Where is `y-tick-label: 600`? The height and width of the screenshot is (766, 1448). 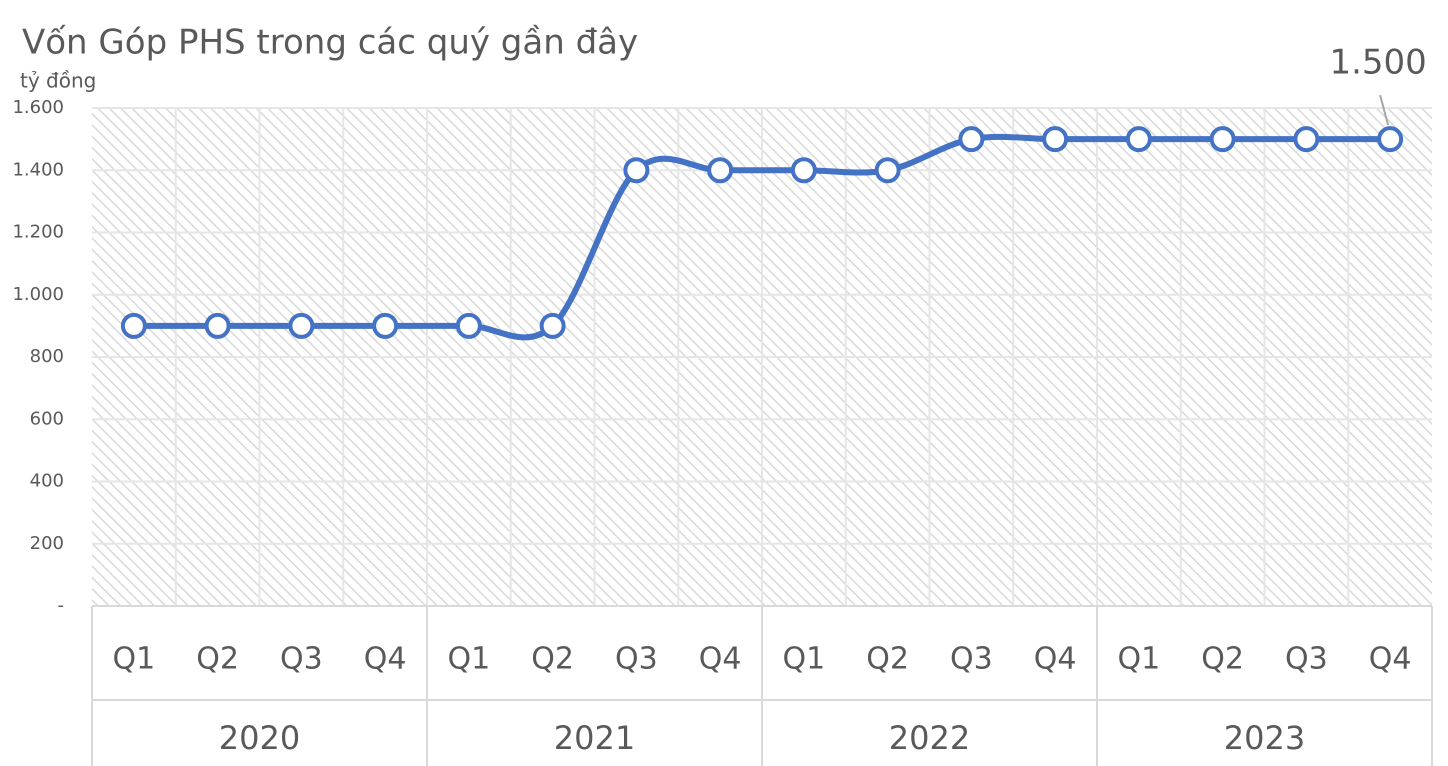 y-tick-label: 600 is located at coordinates (47, 418).